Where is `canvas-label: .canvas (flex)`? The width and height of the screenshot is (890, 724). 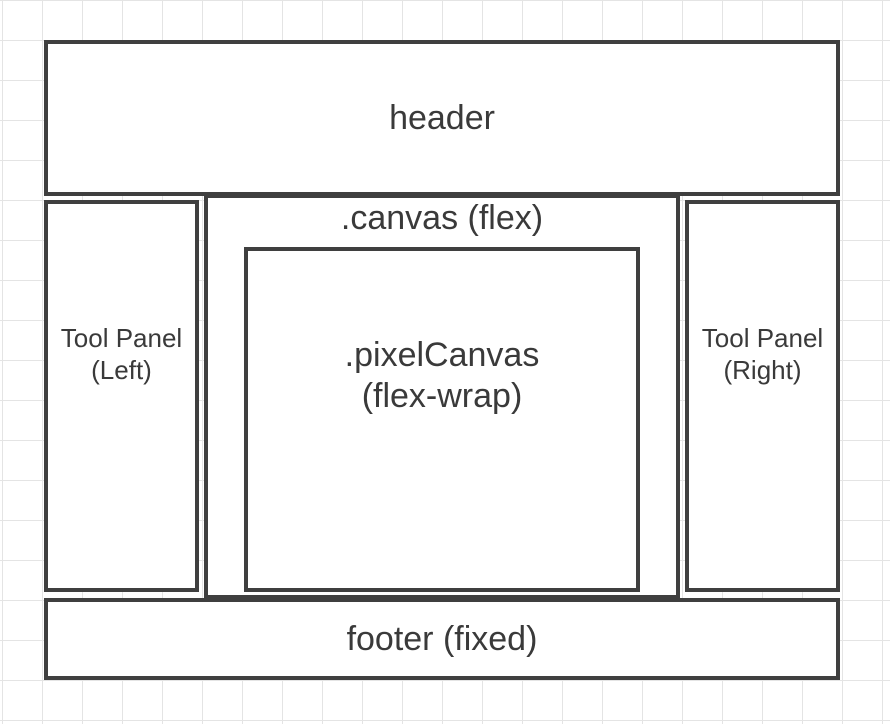 canvas-label: .canvas (flex) is located at coordinates (442, 218).